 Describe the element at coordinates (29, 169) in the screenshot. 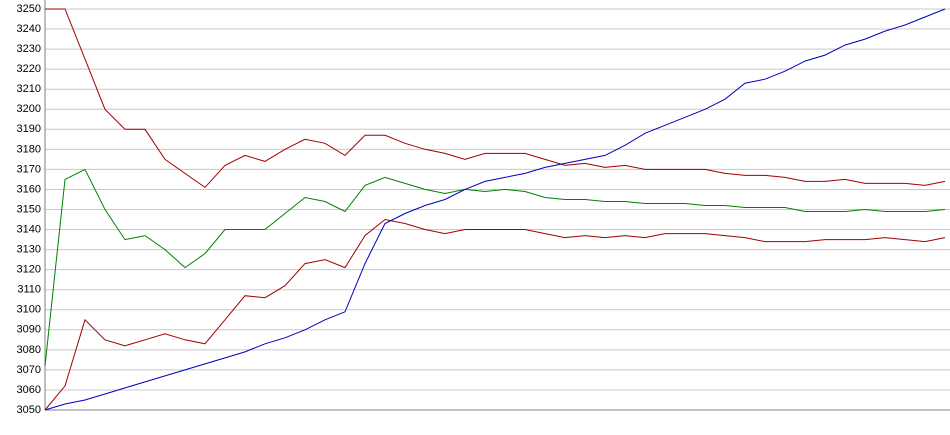

I see `y-tick-label: 3170` at that location.